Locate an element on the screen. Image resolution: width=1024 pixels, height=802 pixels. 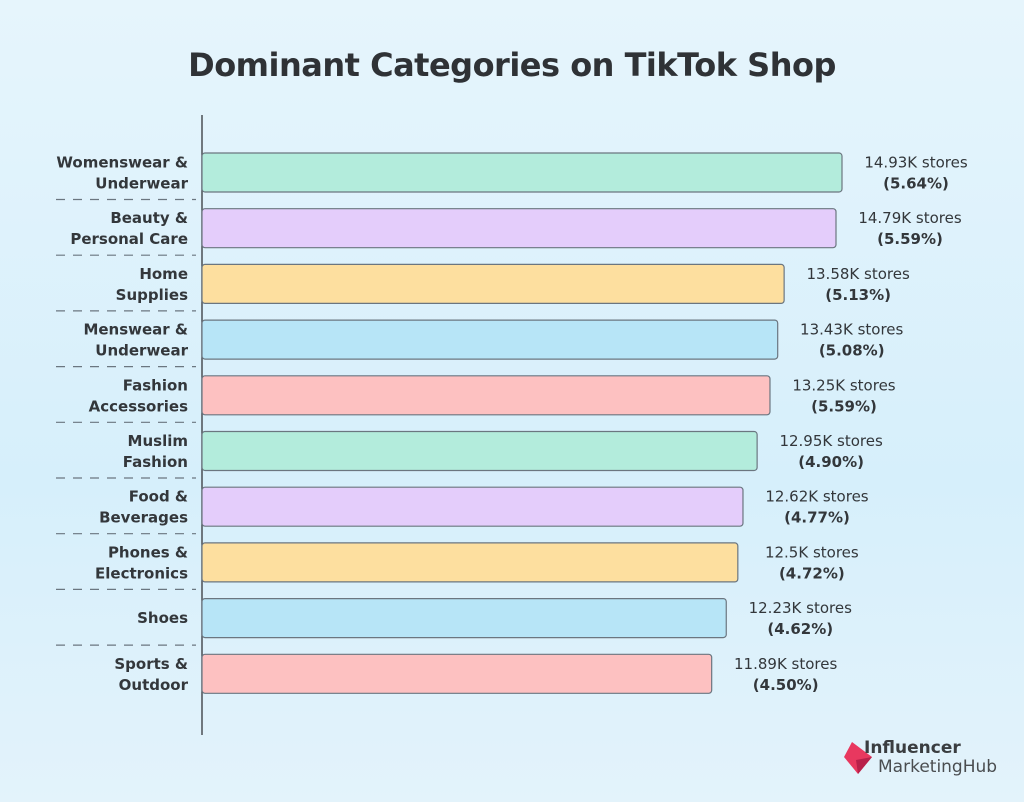
value-label: 12.23K stores is located at coordinates (800, 608).